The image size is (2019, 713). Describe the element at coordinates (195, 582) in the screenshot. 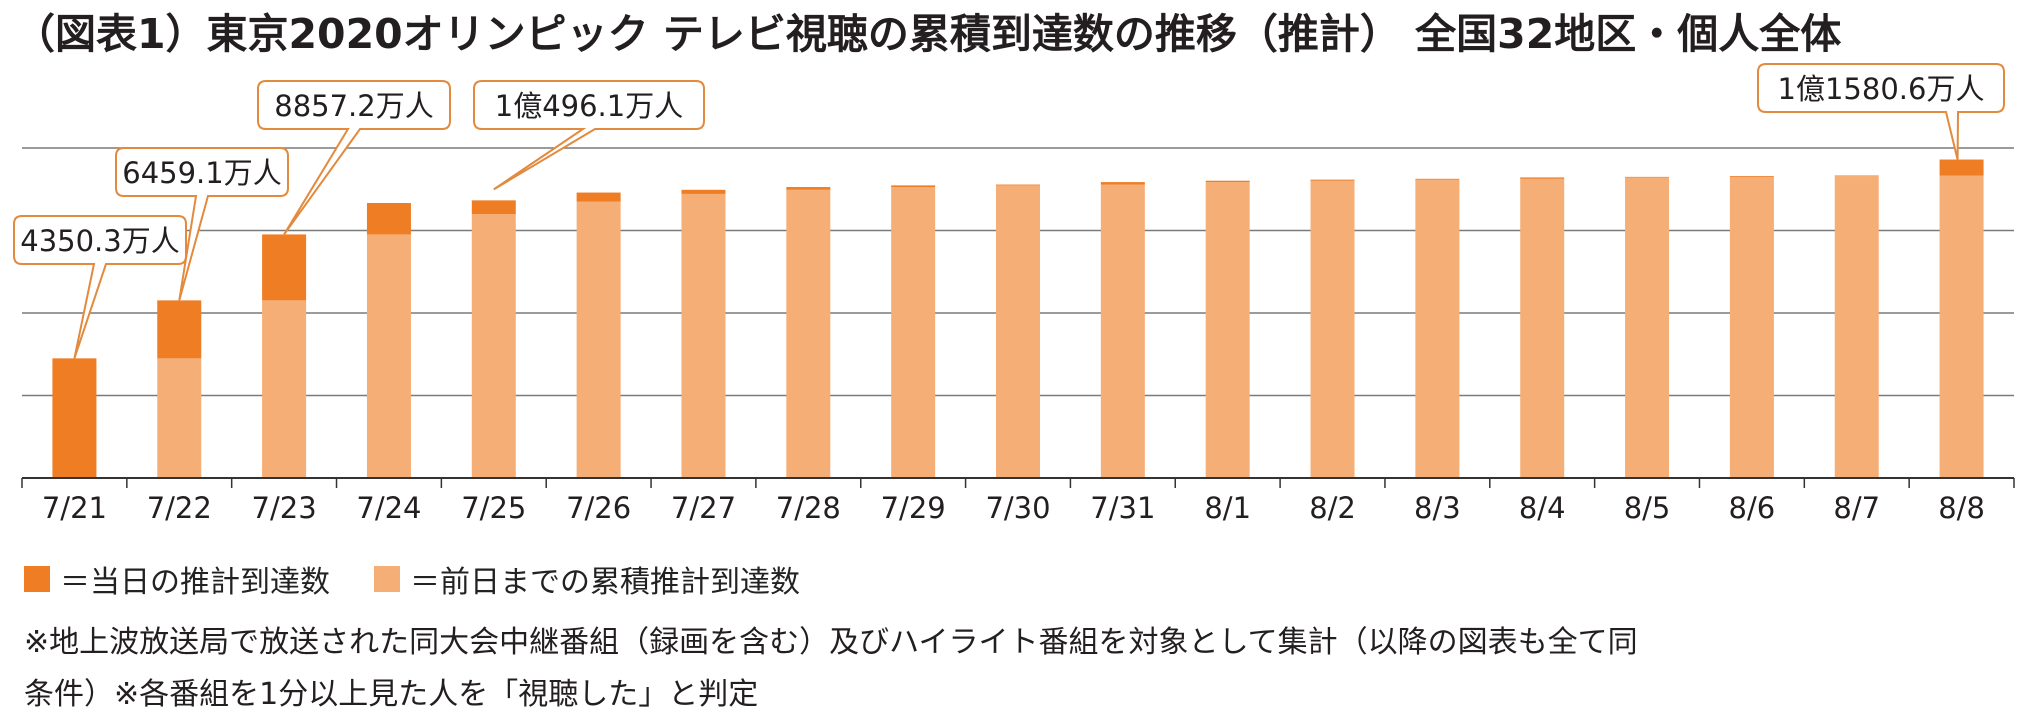

I see `legend-label-today: ＝当日の推計到達数` at that location.